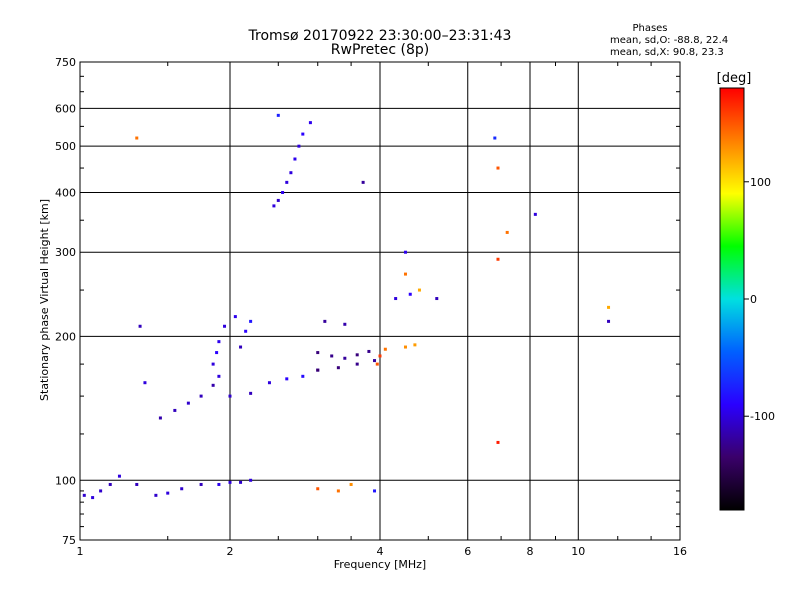 Image resolution: width=800 pixels, height=604 pixels. What do you see at coordinates (753, 299) in the screenshot?
I see `colorbar-tick-label: 0` at bounding box center [753, 299].